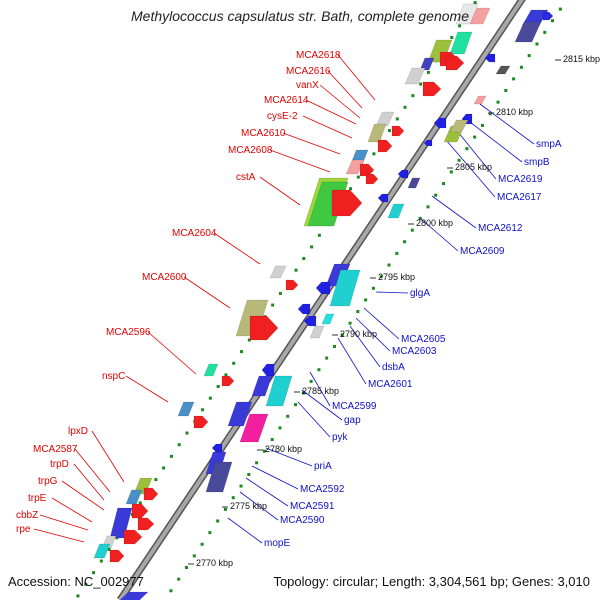 This screenshot has height=600, width=600. I want to click on right-gene-label: MCA2619, so click(520, 179).